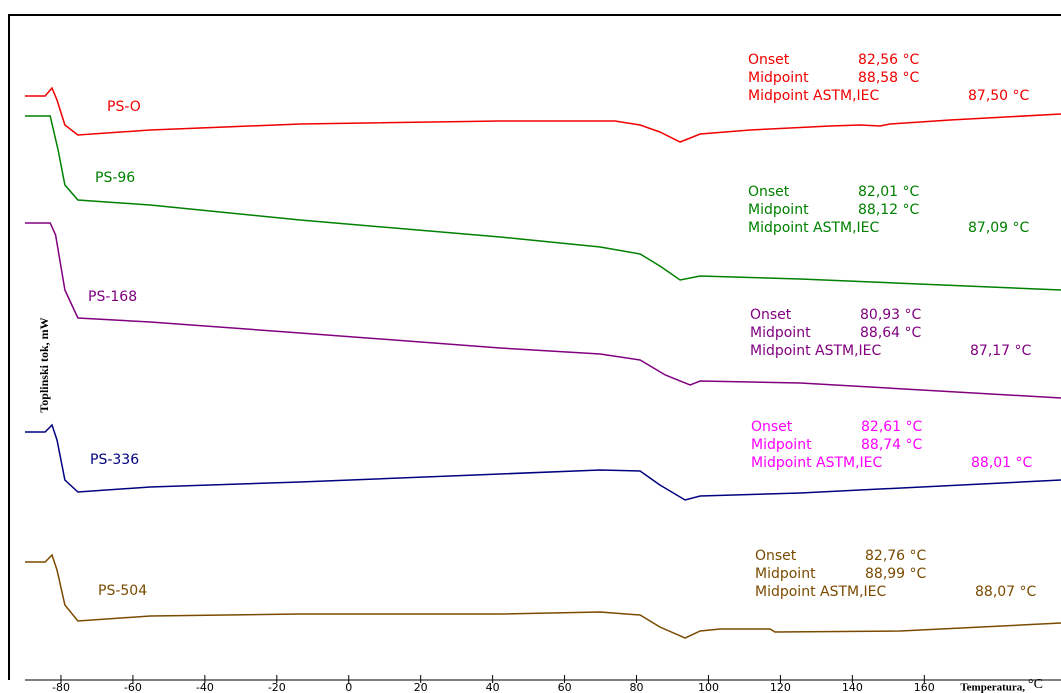  I want to click on x-tick-label: 40, so click(493, 687).